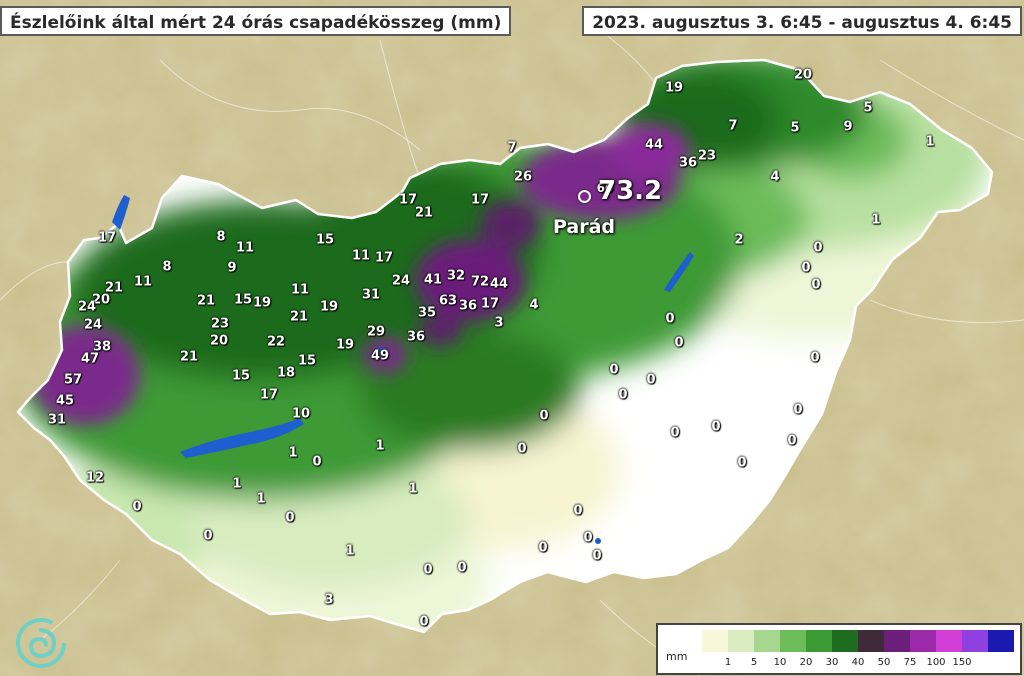 The height and width of the screenshot is (676, 1024). Describe the element at coordinates (936, 662) in the screenshot. I see `legend-tick-label: 100` at that location.